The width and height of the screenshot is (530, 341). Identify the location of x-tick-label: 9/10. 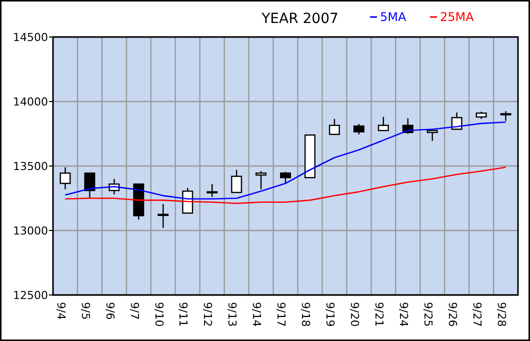
(159, 314).